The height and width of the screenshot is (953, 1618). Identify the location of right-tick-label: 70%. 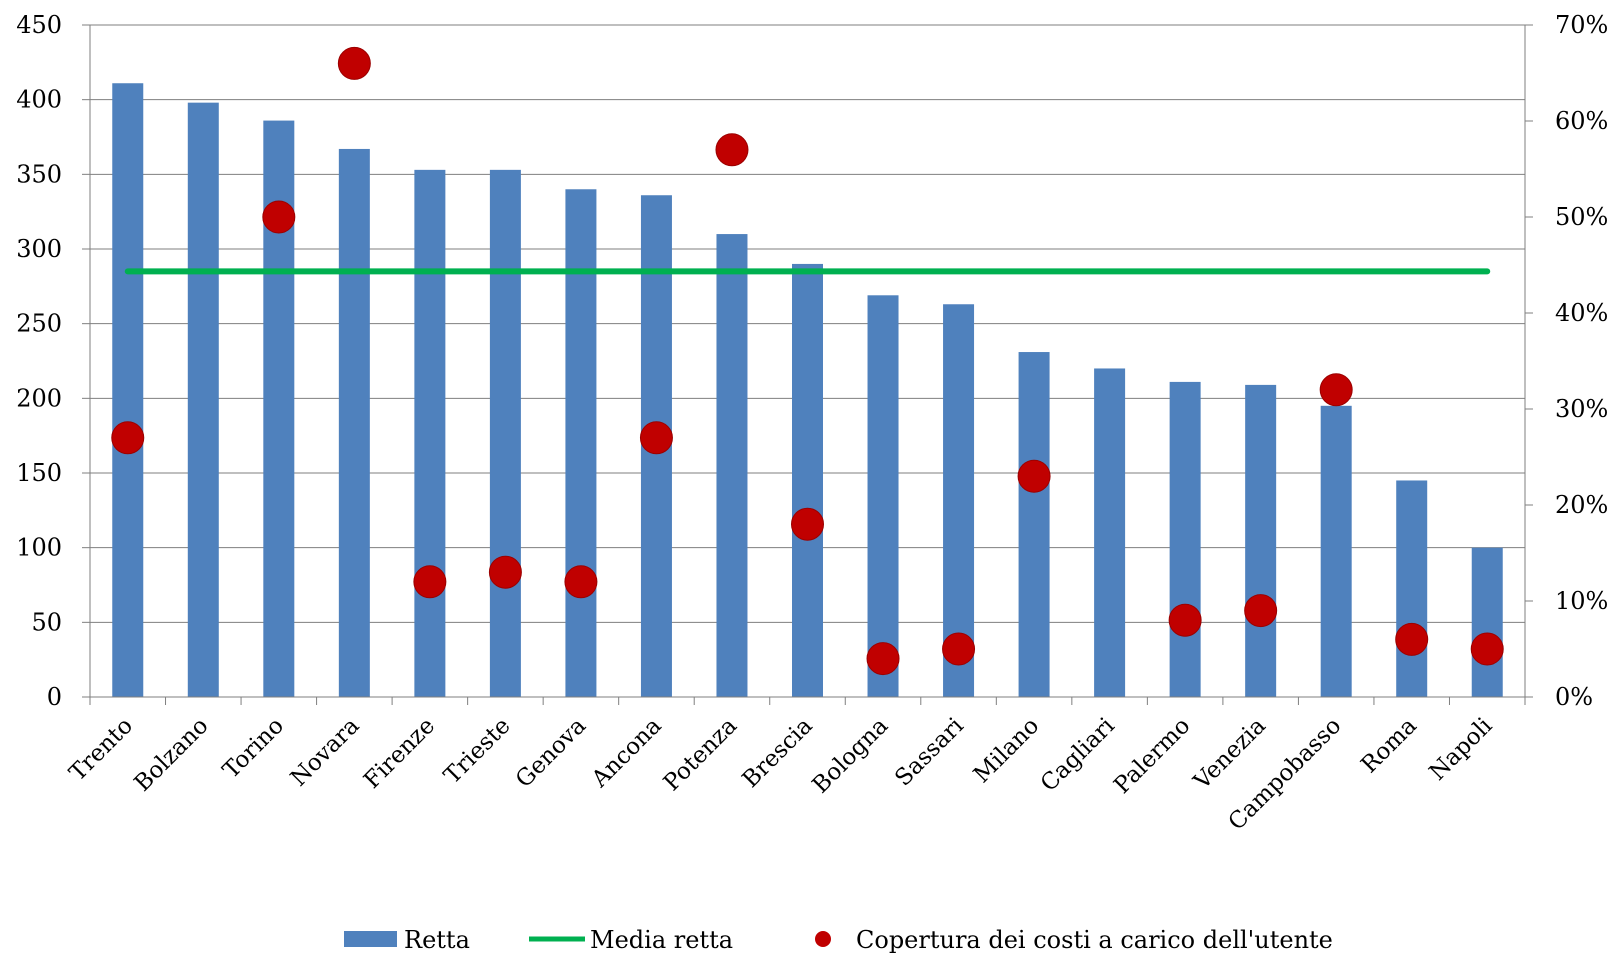
(1581, 25).